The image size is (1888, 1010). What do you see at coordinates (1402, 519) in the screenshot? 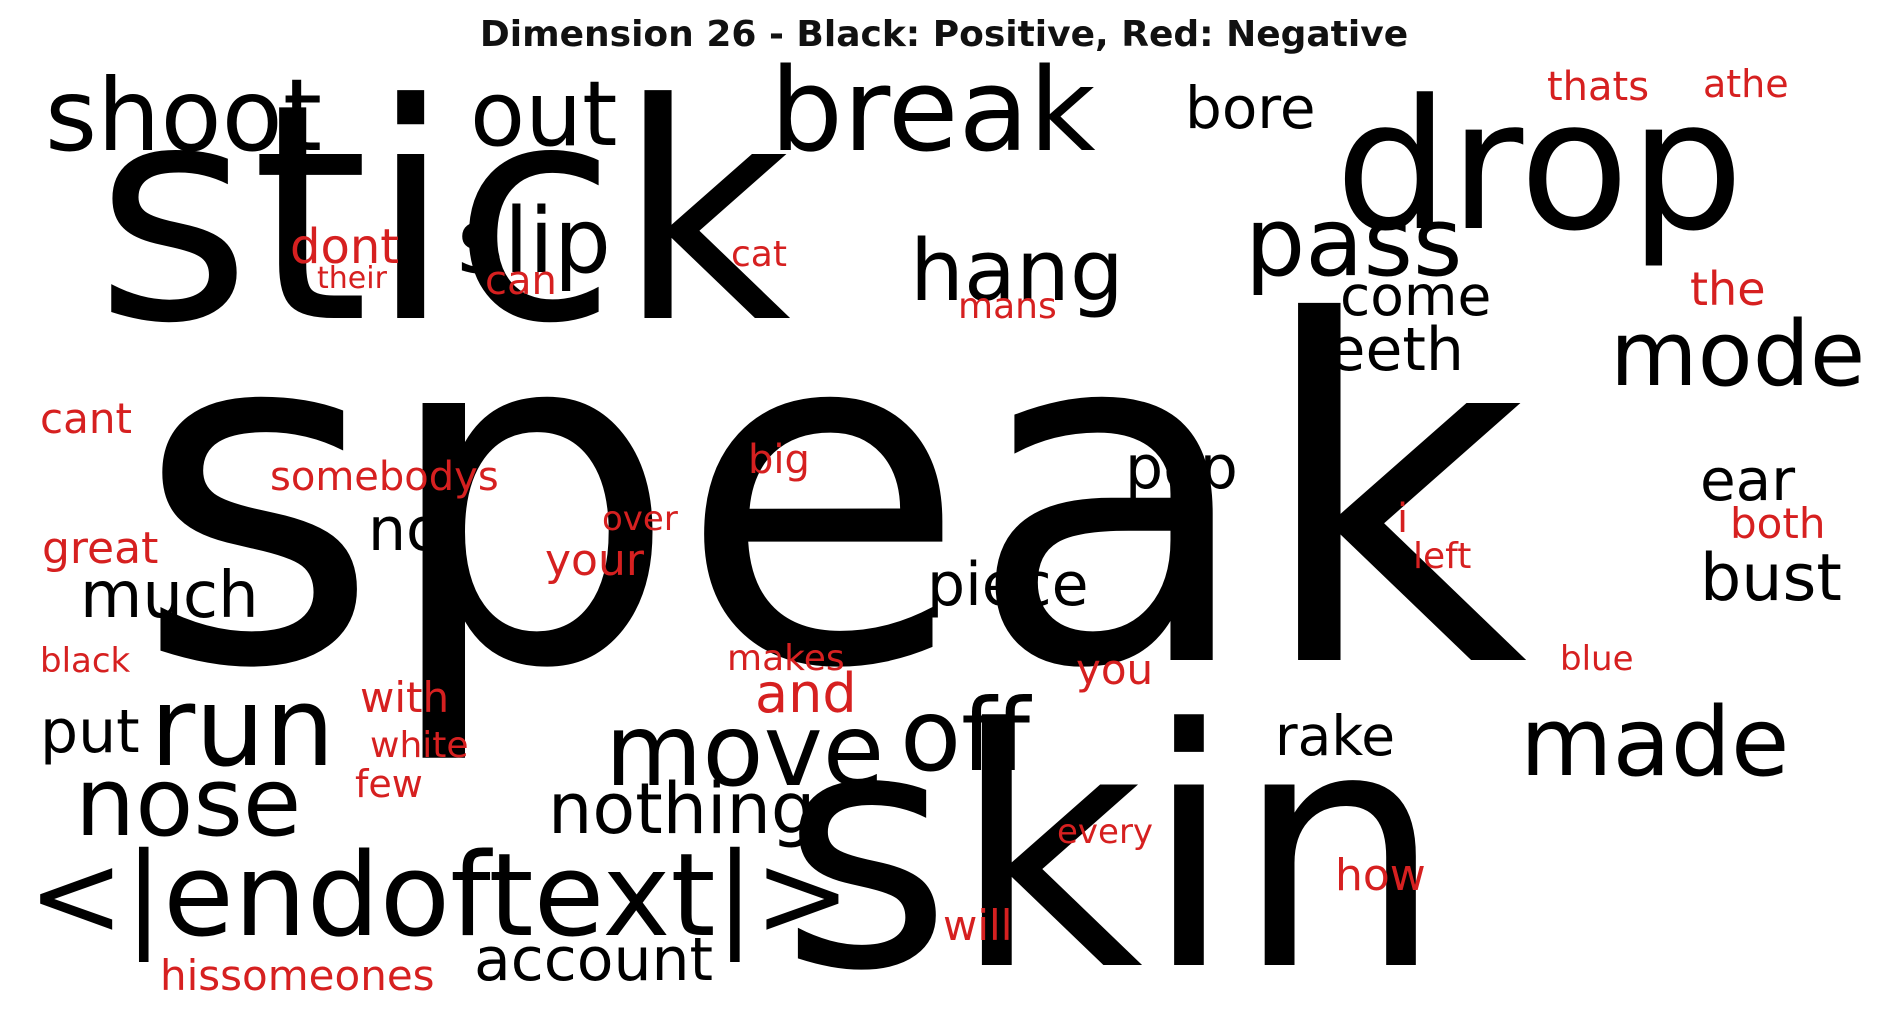
I see `word-i: i` at bounding box center [1402, 519].